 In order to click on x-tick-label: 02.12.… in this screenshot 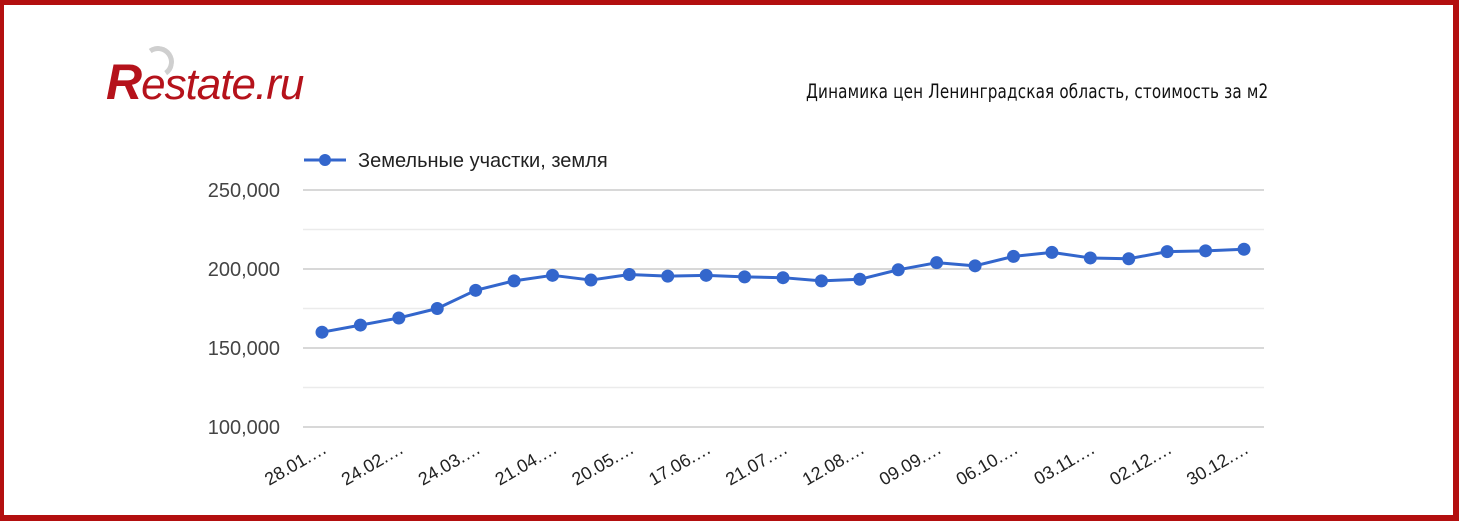, I will do `click(1140, 463)`.